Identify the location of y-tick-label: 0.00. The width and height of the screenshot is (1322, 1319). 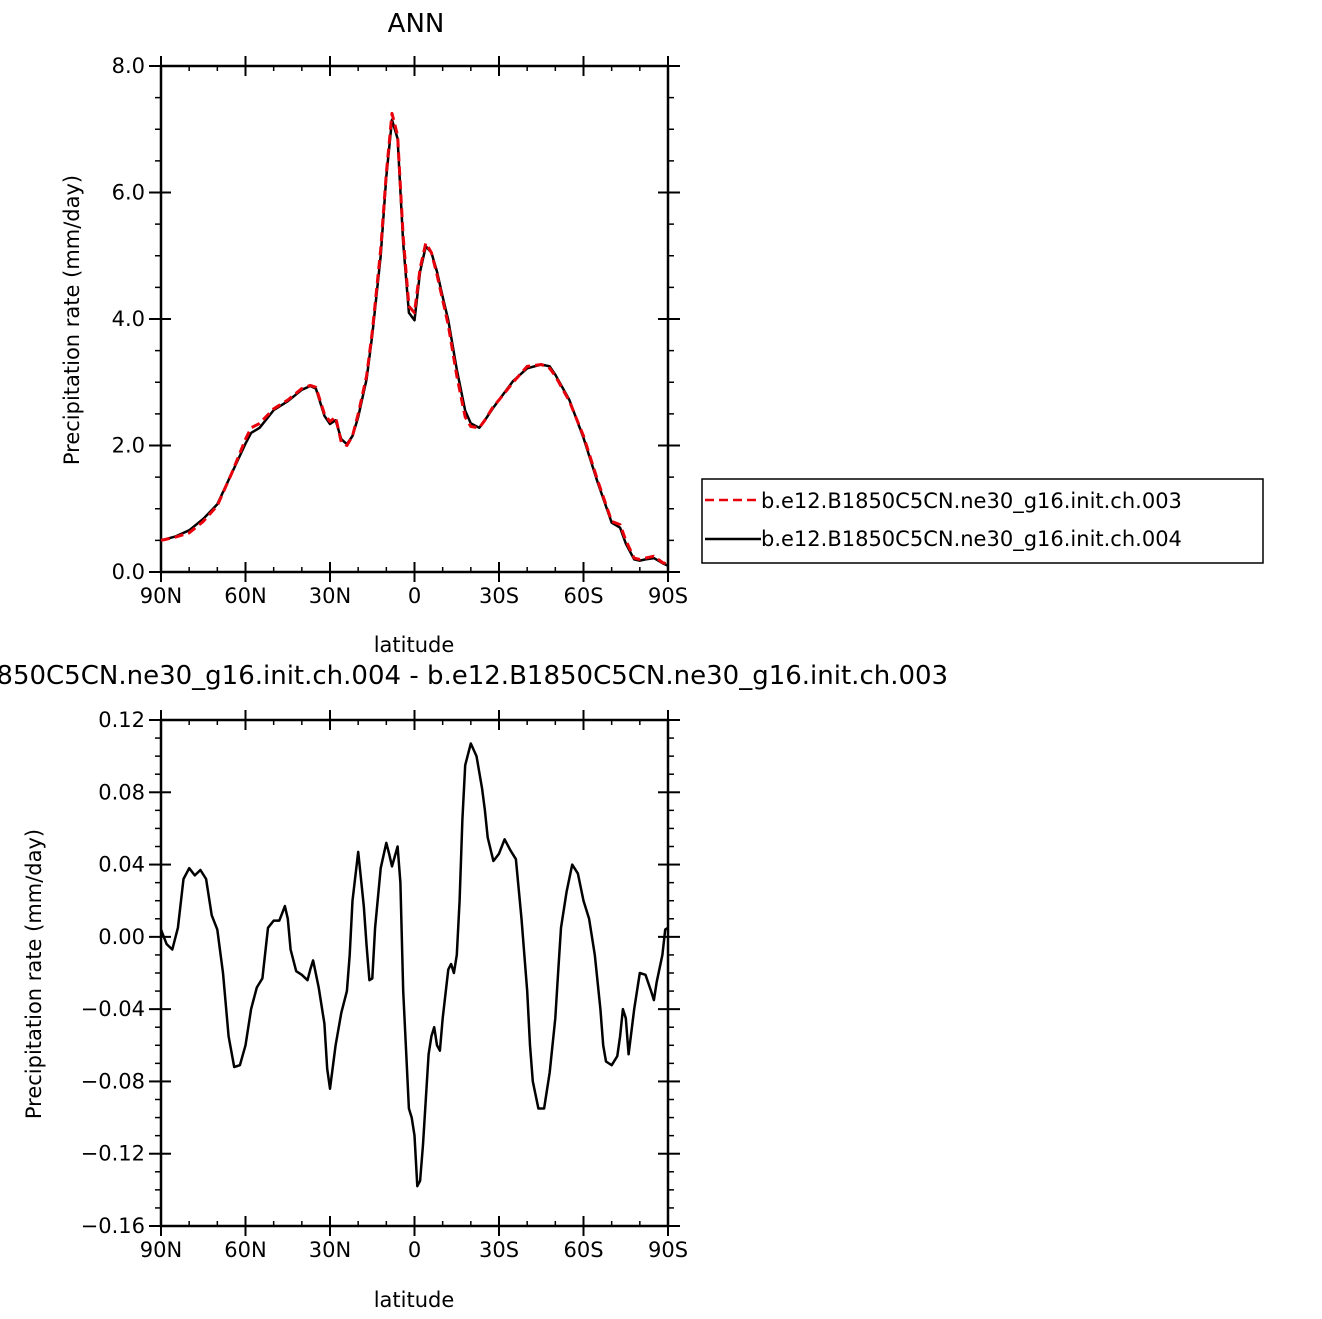
(121, 937).